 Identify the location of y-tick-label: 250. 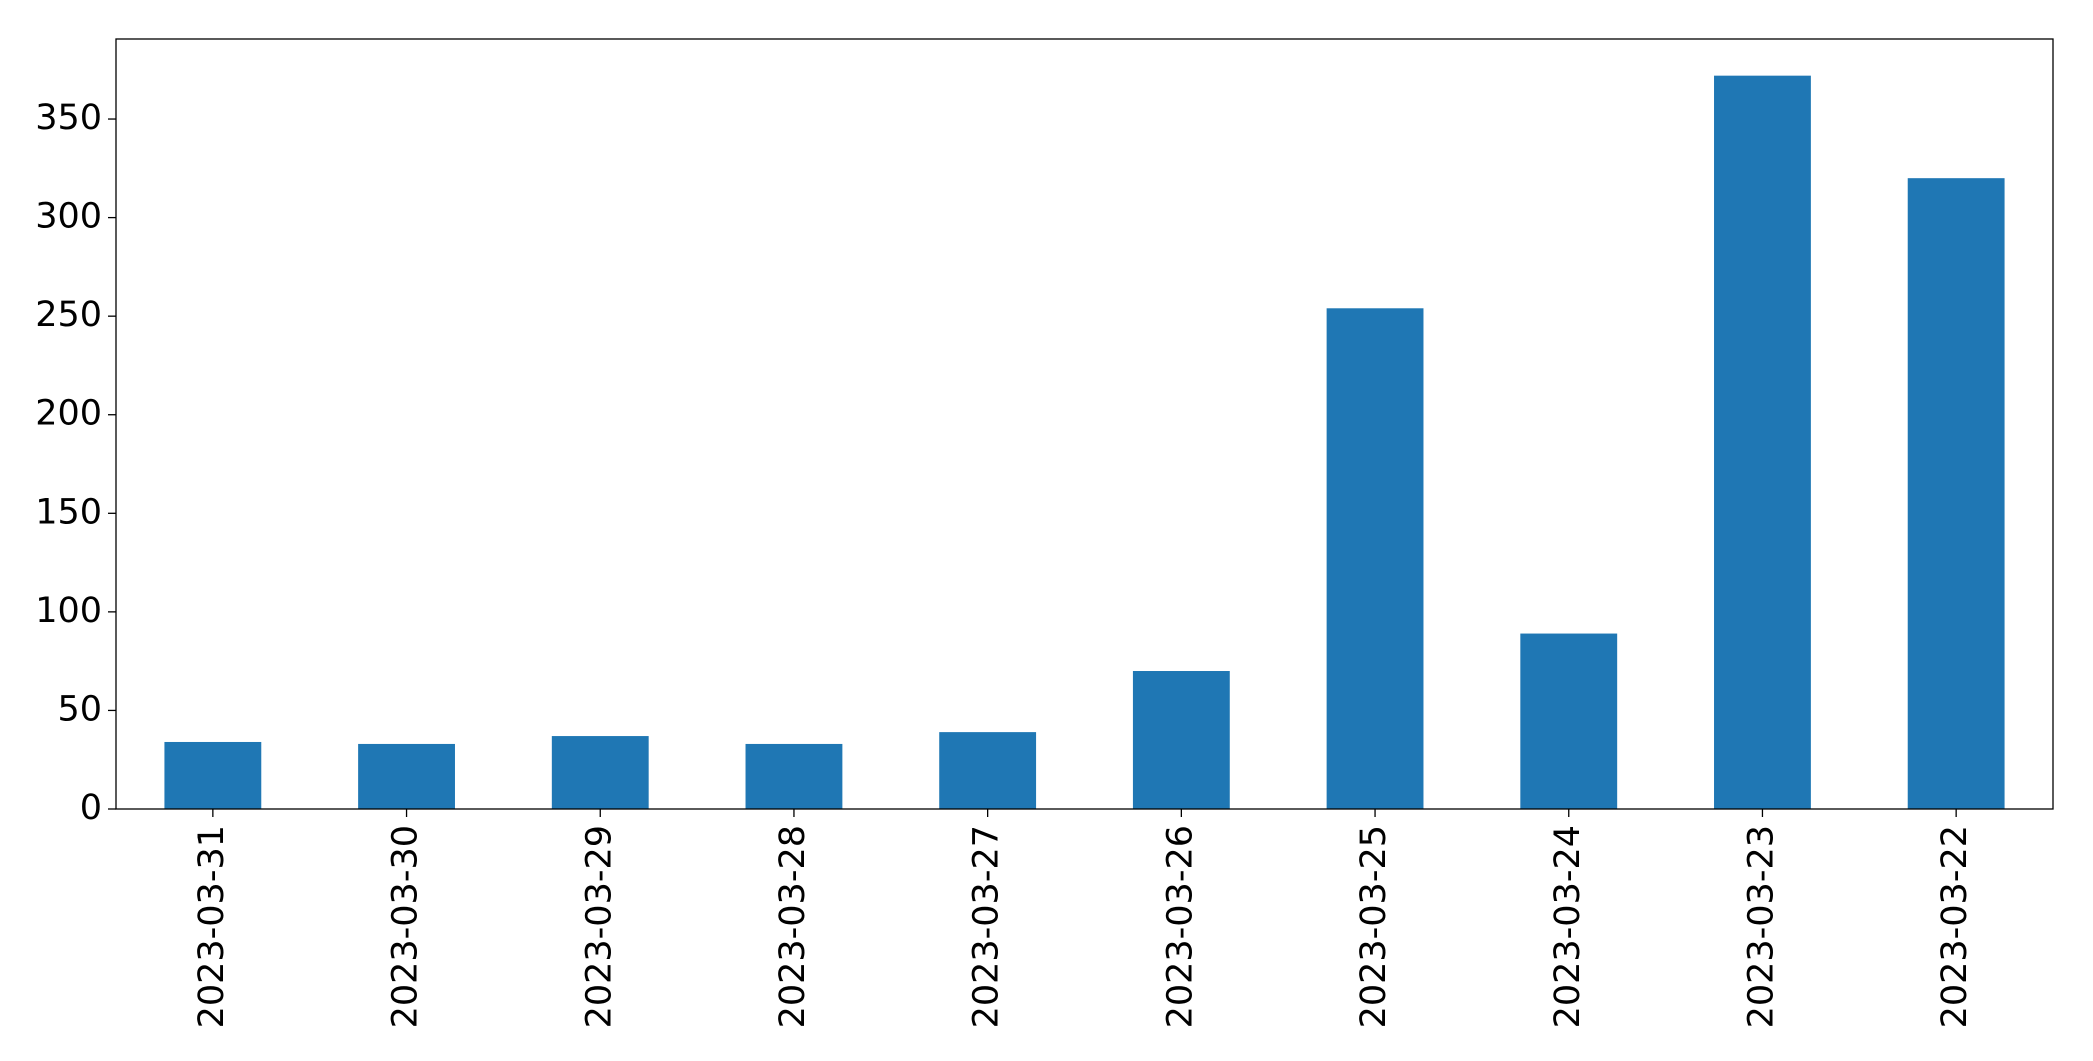
(68, 315).